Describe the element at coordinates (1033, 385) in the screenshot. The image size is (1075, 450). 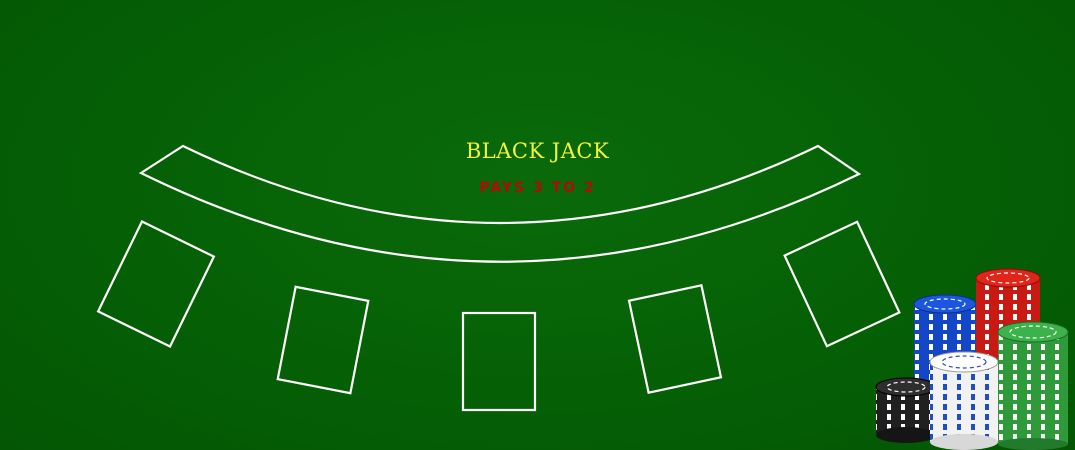
I see `green-chip-stack` at that location.